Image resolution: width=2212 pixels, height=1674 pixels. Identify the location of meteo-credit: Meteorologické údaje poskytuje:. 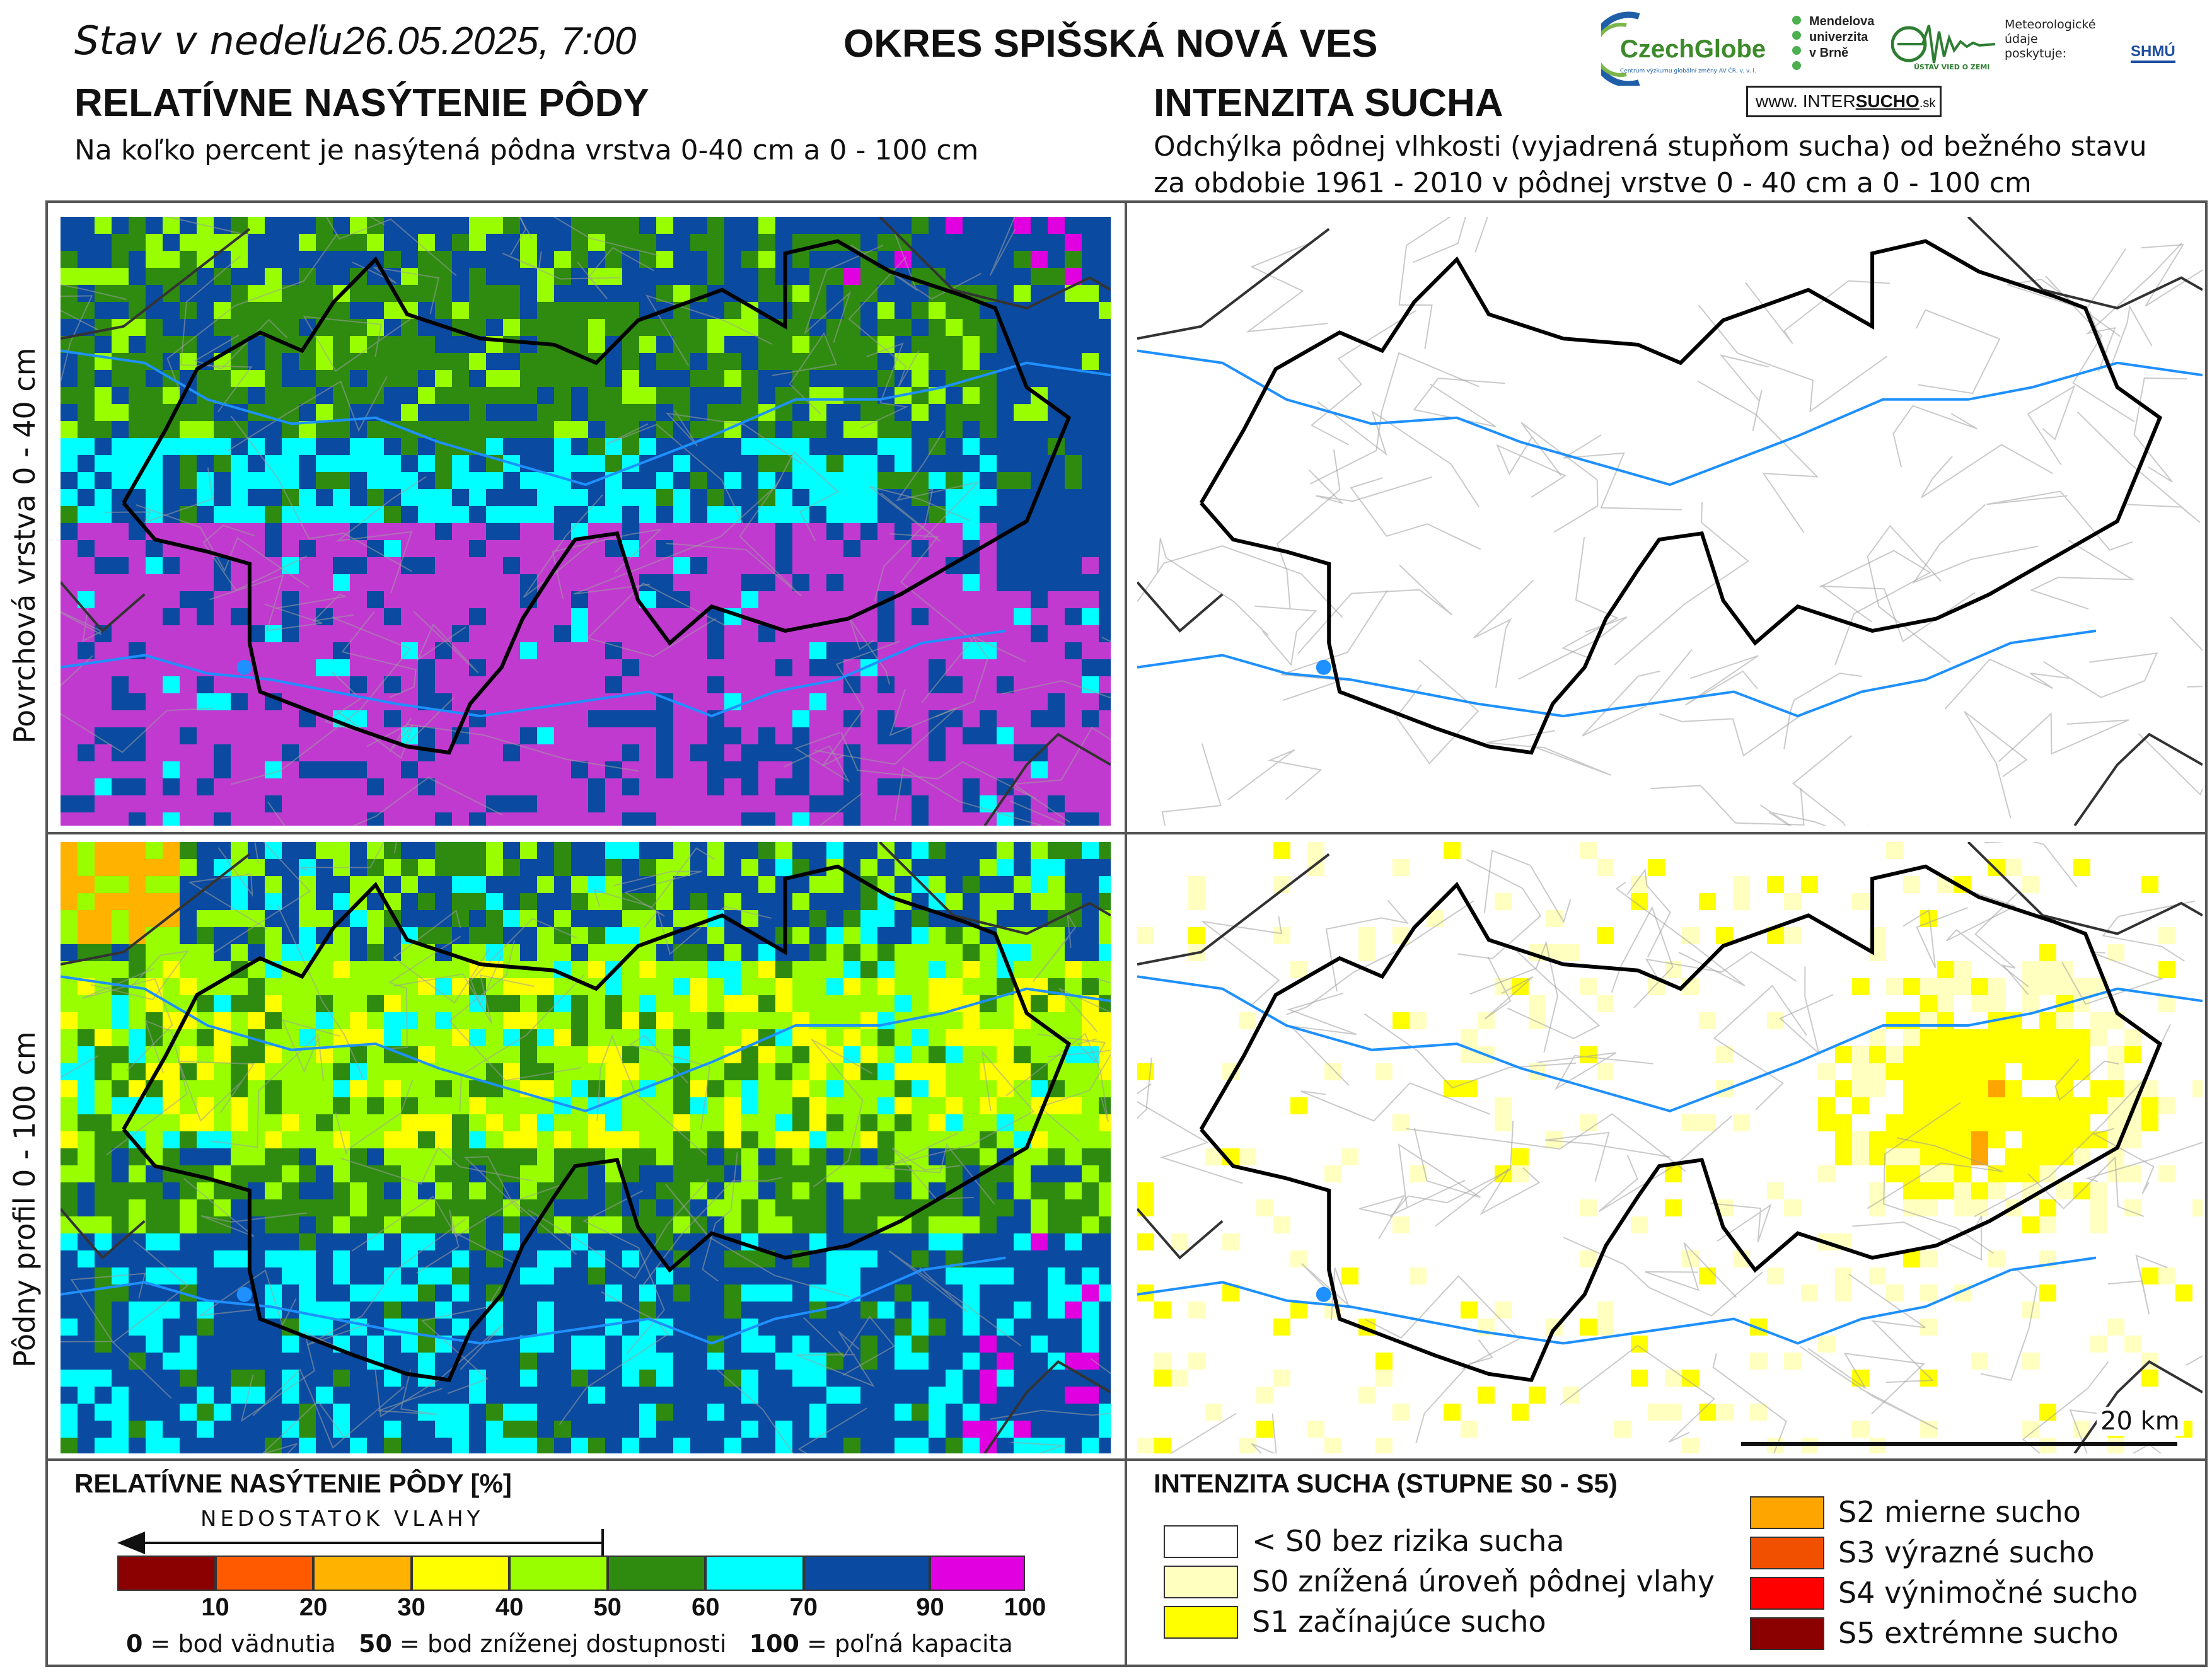
(2050, 39).